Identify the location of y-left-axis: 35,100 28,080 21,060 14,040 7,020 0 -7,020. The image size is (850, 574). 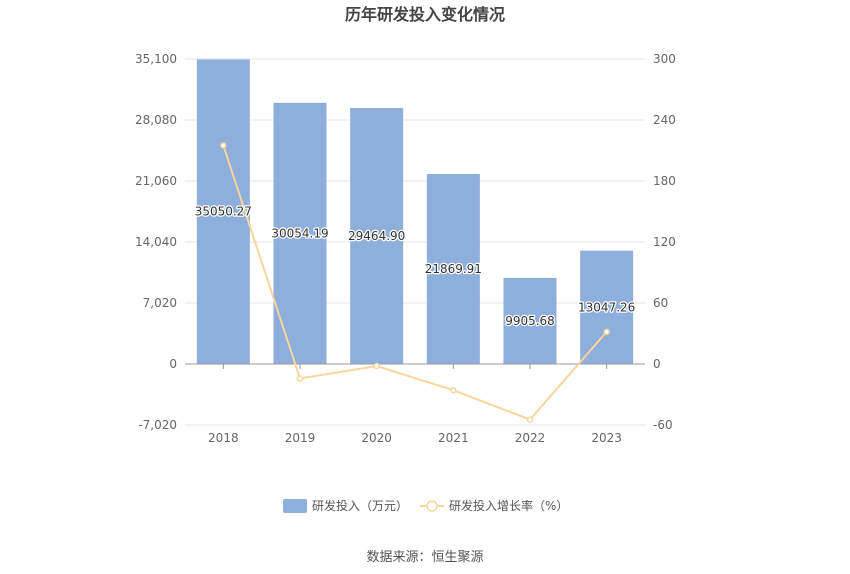
(156, 242).